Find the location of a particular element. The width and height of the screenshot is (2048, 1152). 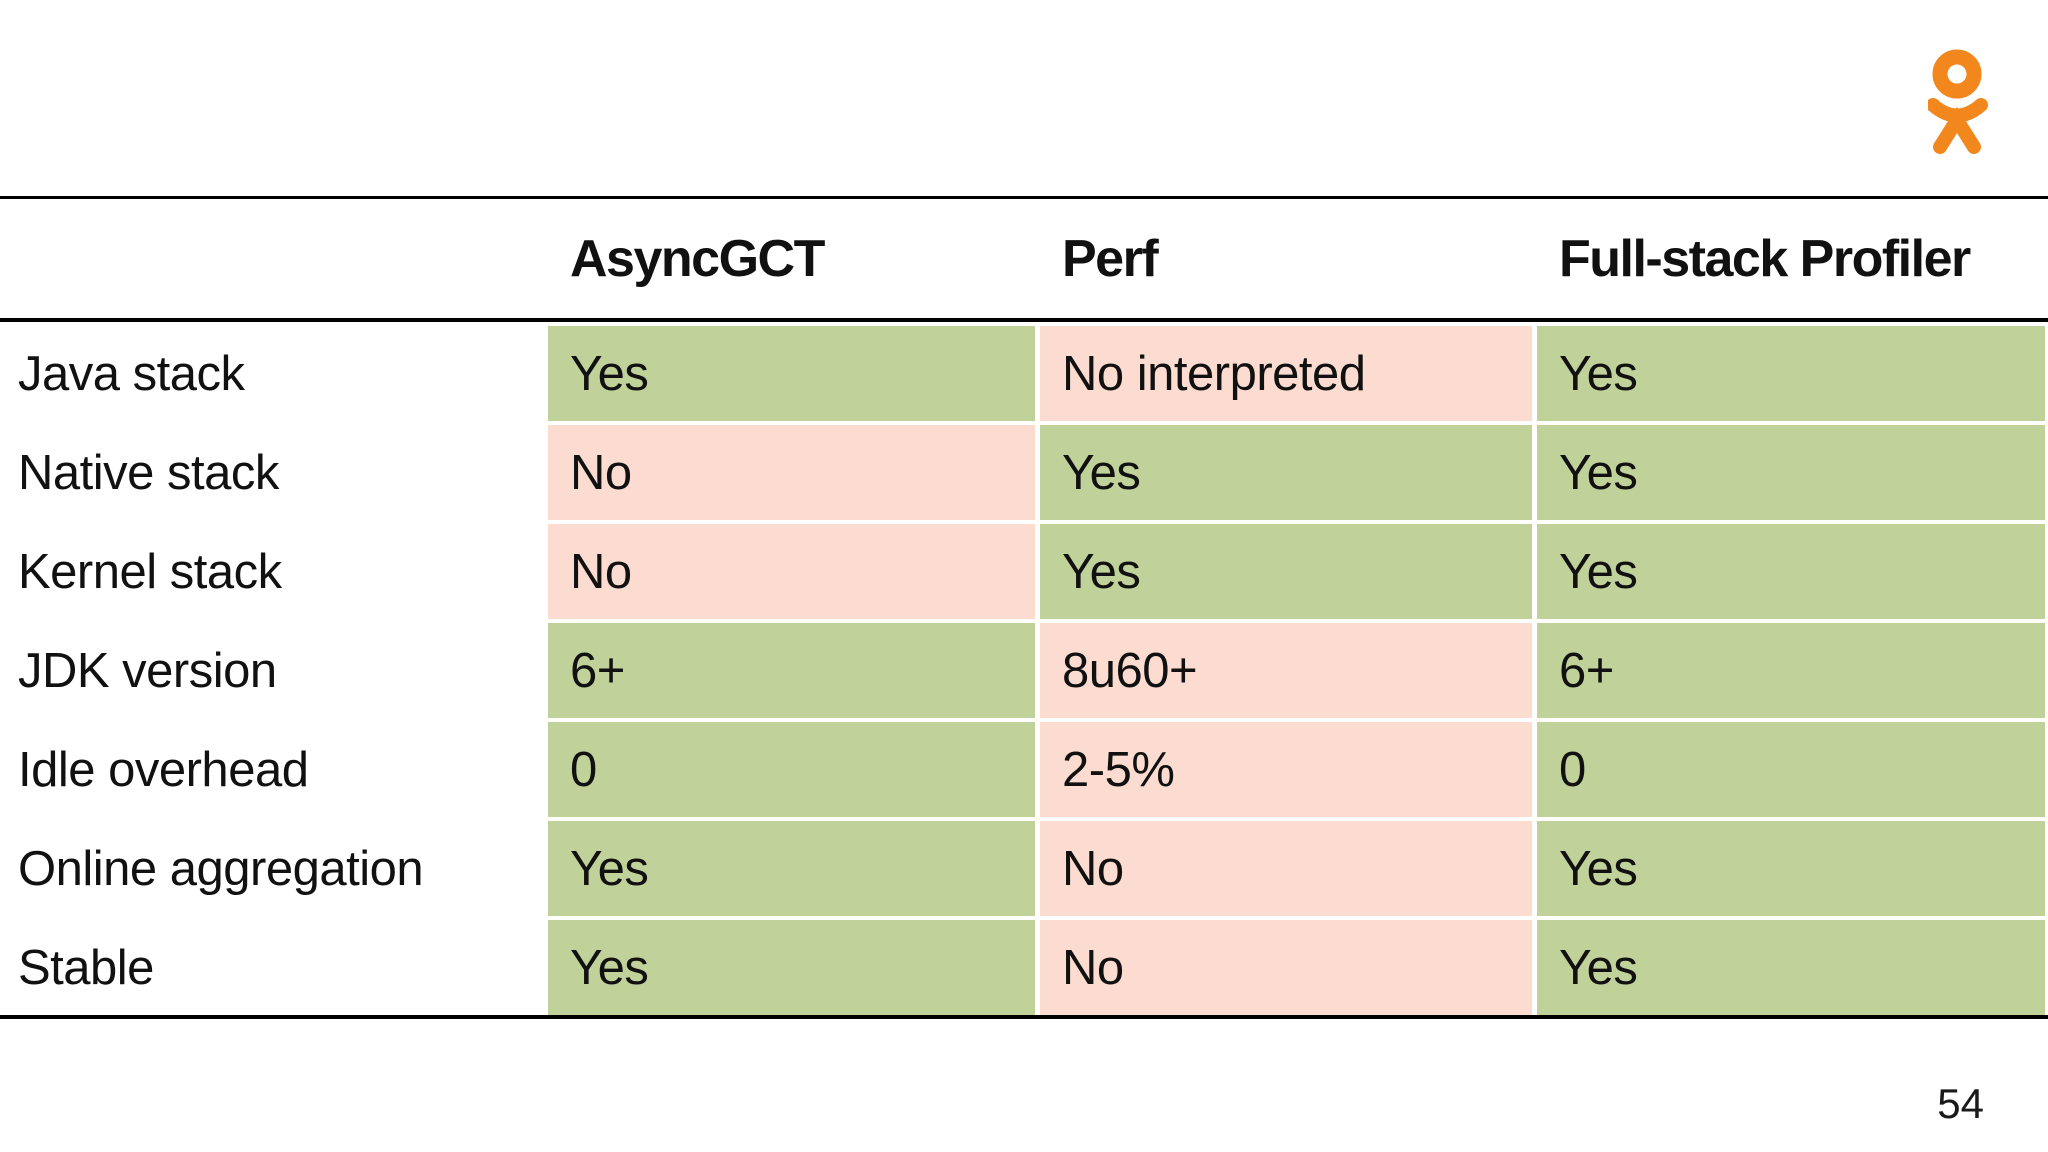

row-label-column-header is located at coordinates (271, 258).